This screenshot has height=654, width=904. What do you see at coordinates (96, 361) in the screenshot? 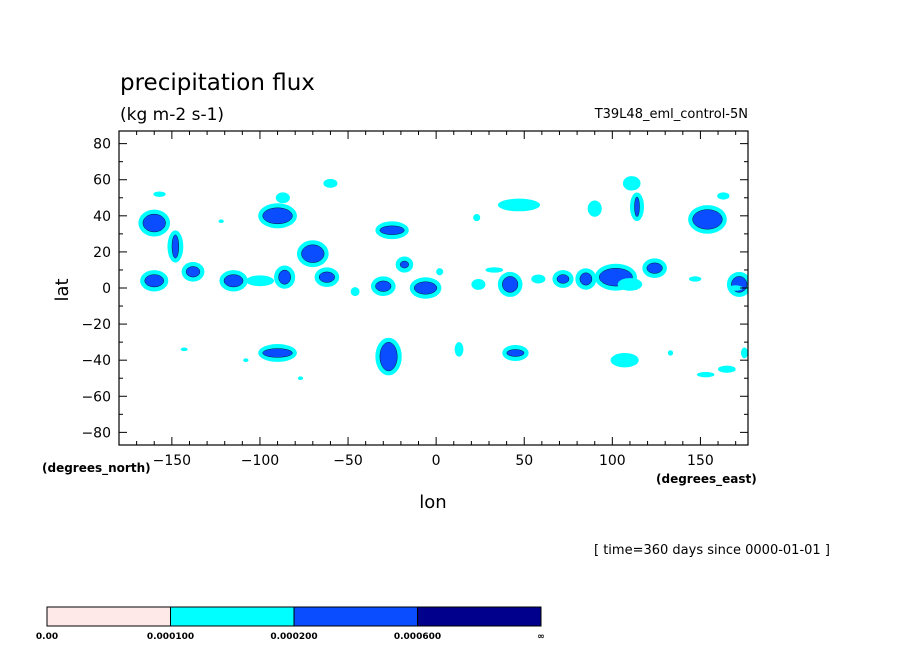
I see `y-tick-label: −40` at bounding box center [96, 361].